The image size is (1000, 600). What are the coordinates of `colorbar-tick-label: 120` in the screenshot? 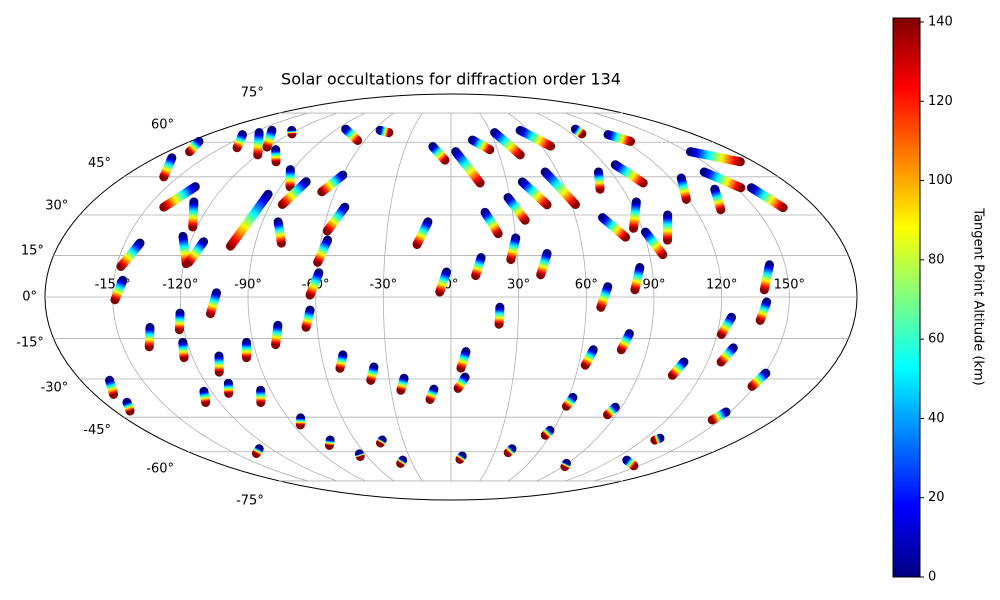 It's located at (940, 101).